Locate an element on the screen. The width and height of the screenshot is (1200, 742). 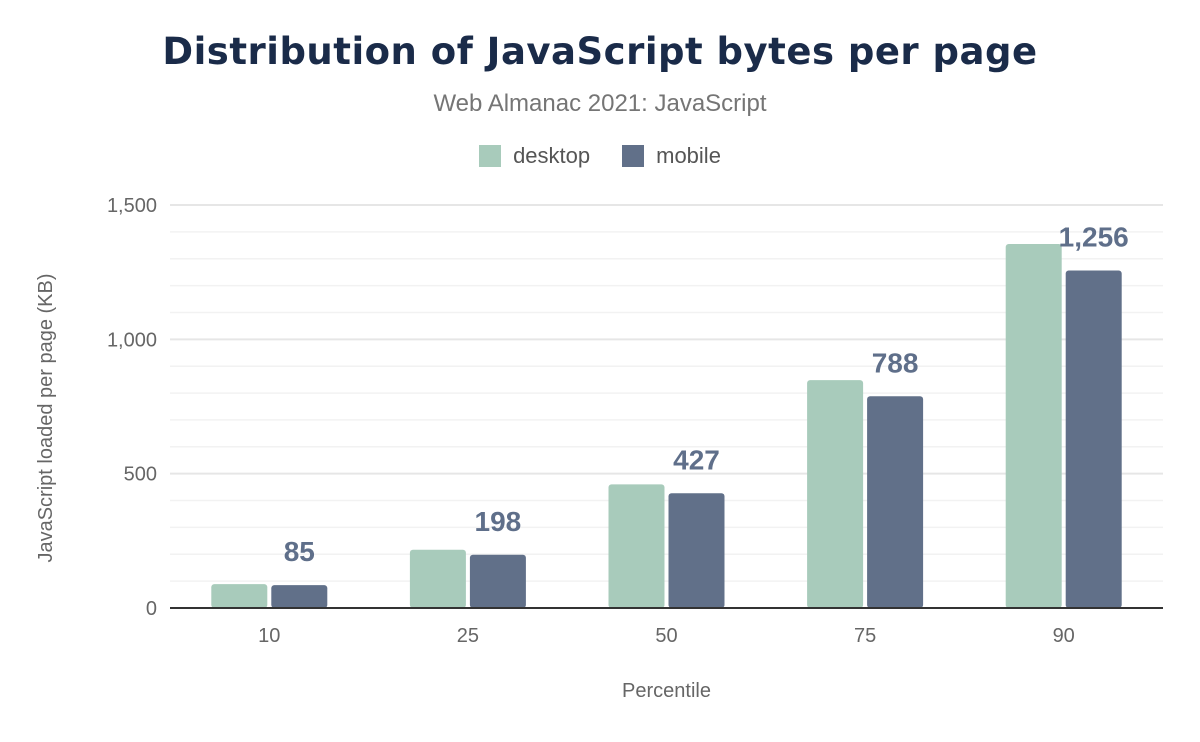
legend-item-mobile: mobile is located at coordinates (671, 156).